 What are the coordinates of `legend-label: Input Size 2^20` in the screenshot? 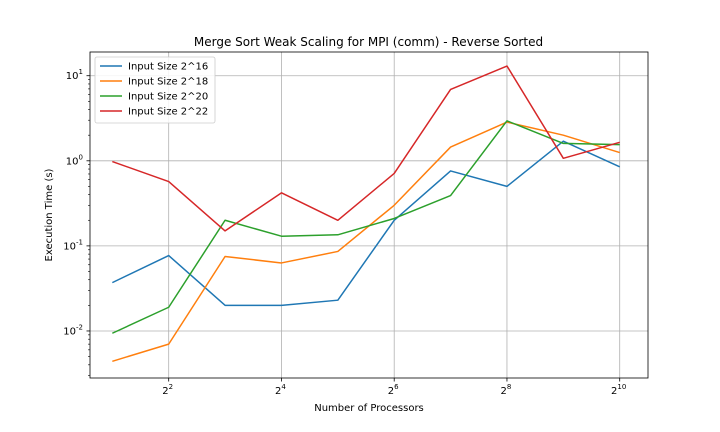 It's located at (168, 97).